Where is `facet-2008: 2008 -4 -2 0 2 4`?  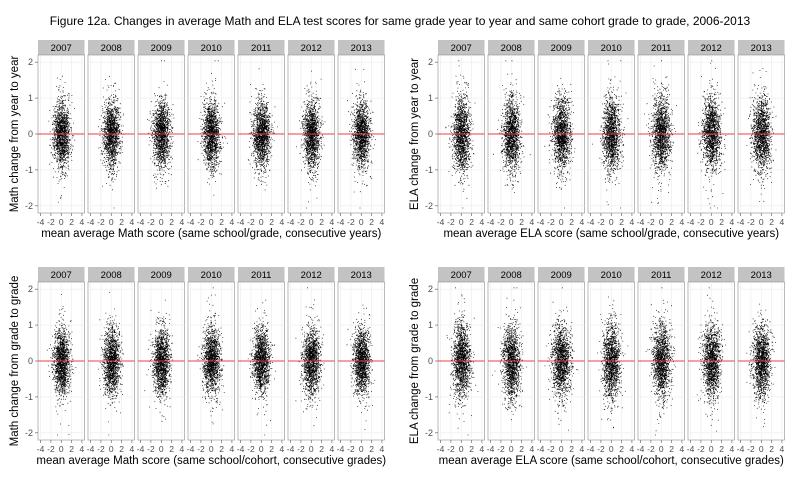
facet-2008: 2008 -4 -2 0 2 4 is located at coordinates (111, 360).